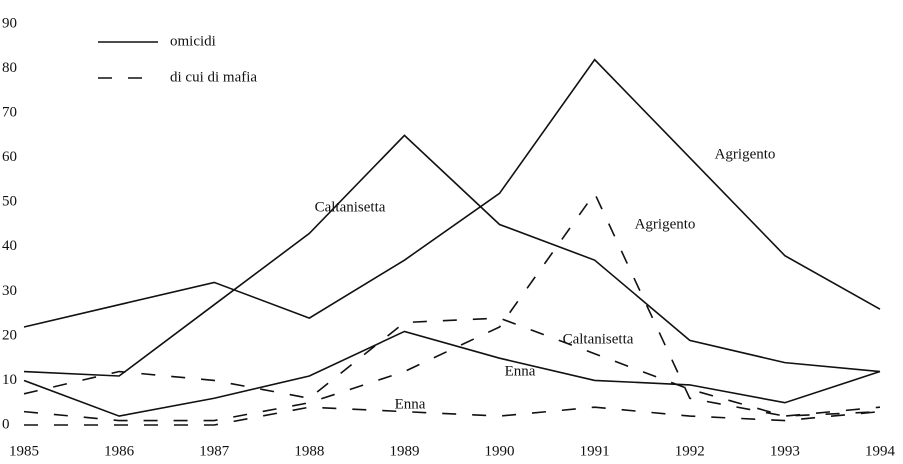 This screenshot has height=464, width=903. Describe the element at coordinates (595, 451) in the screenshot. I see `x-tick-label: 1991` at that location.